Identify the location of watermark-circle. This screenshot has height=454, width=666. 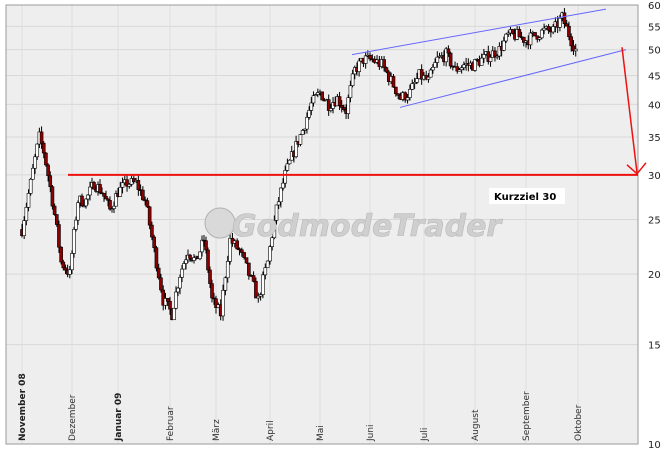
(220, 223).